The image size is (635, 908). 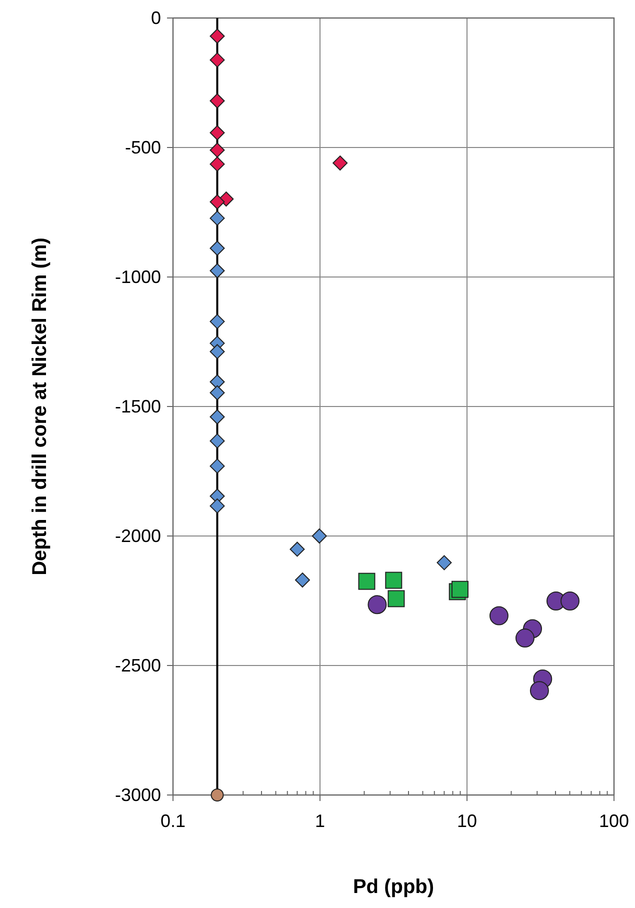 I want to click on y-tick-label: -3000, so click(x=137, y=795).